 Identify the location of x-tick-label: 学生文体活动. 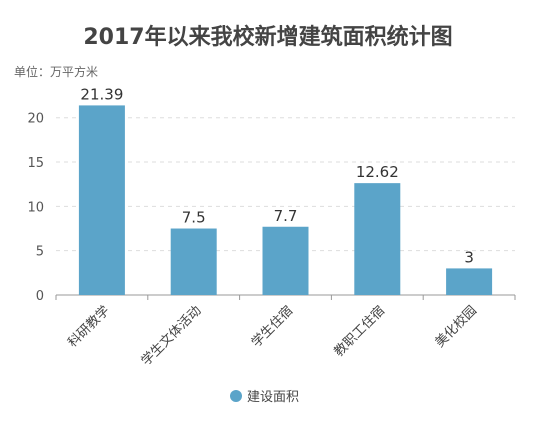
(171, 336).